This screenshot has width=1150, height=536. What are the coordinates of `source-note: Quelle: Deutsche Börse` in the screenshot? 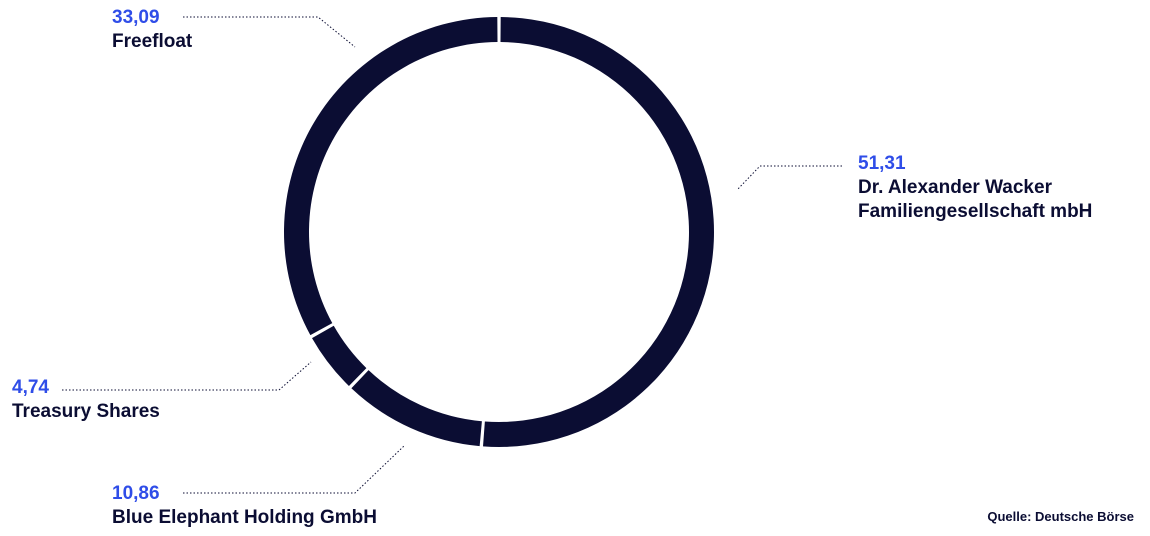 It's located at (1060, 516).